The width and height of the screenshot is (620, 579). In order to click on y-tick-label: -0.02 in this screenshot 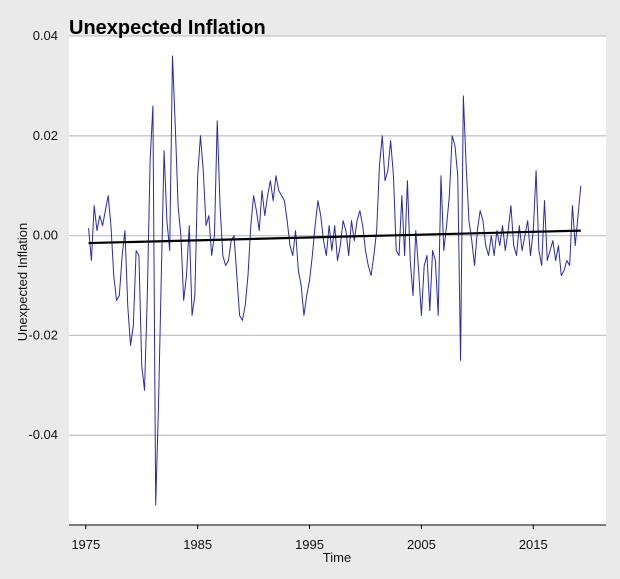, I will do `click(43, 334)`.